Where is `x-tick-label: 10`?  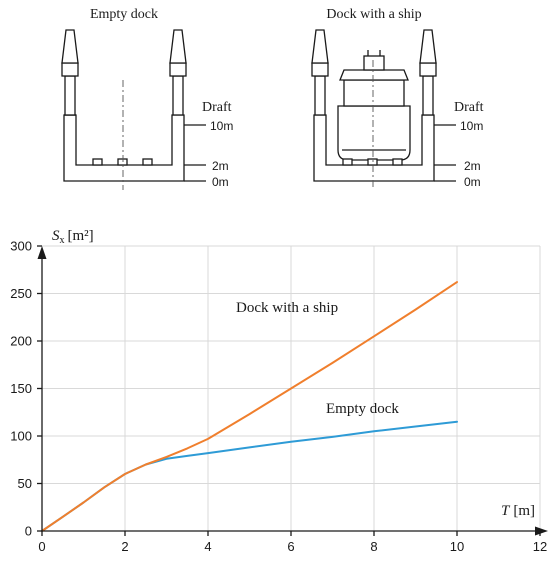 x-tick-label: 10 is located at coordinates (457, 546).